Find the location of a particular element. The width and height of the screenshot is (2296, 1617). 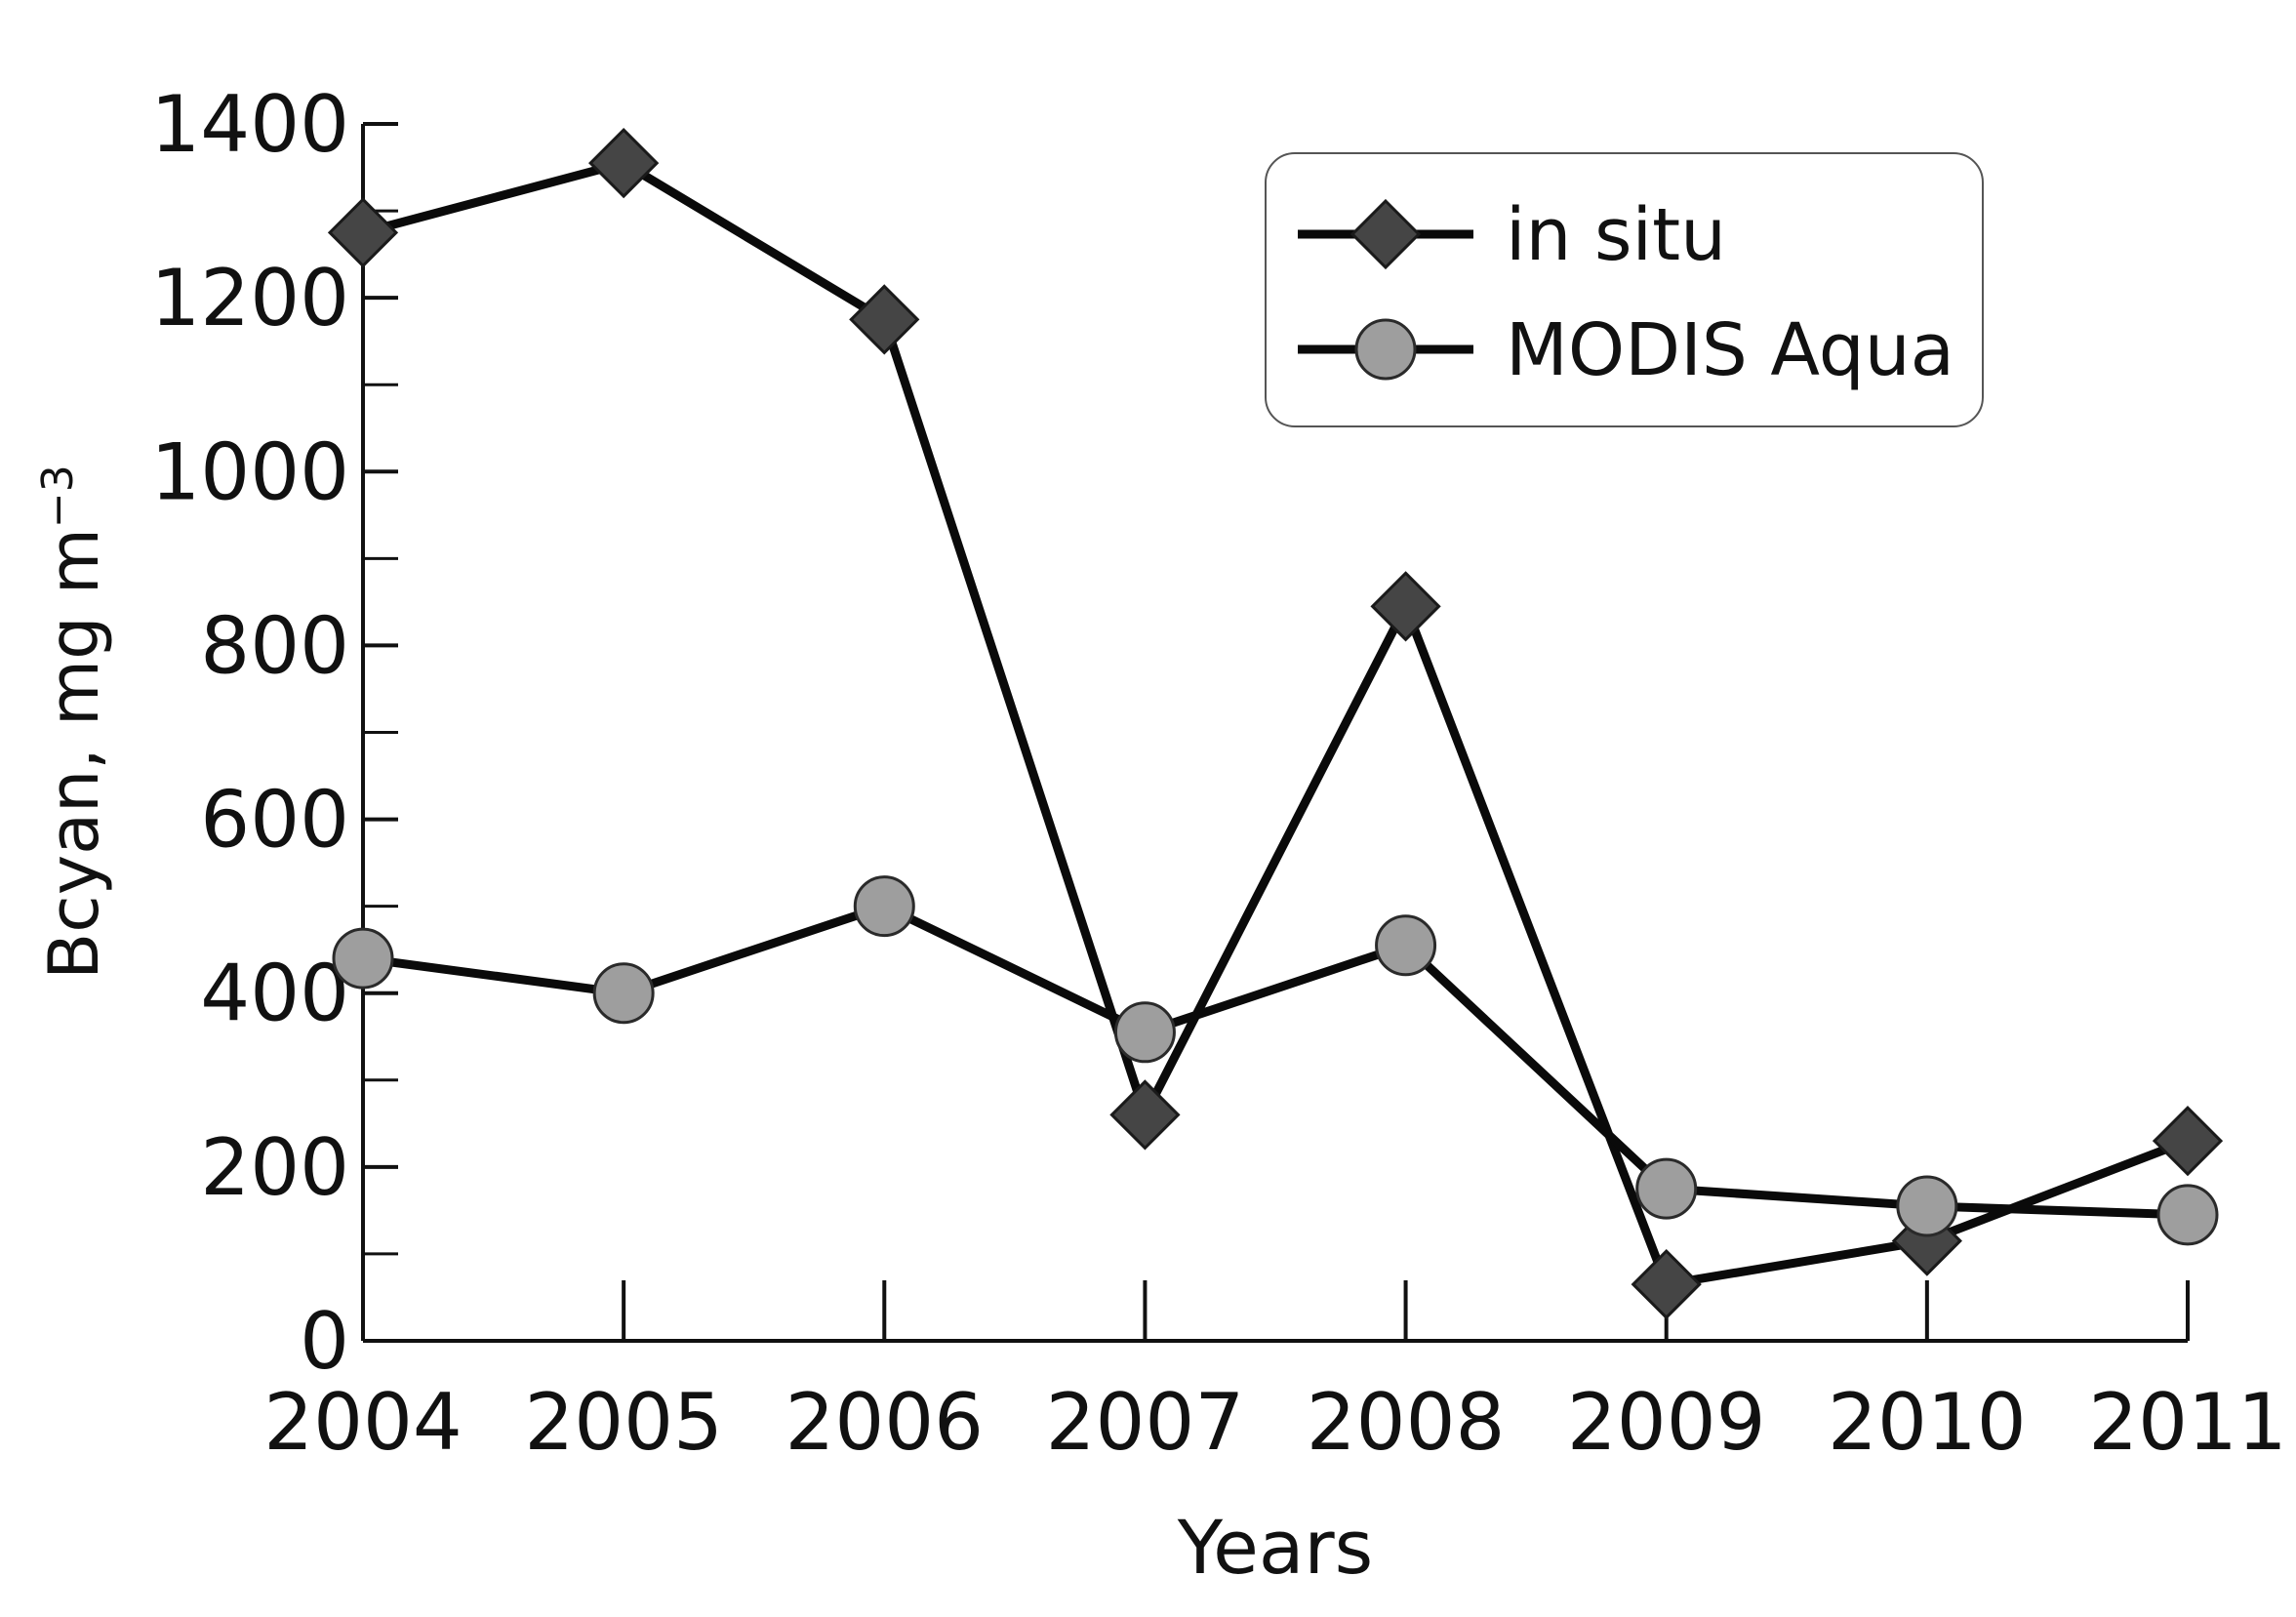

x-tick-label: 2008 is located at coordinates (1407, 1422).